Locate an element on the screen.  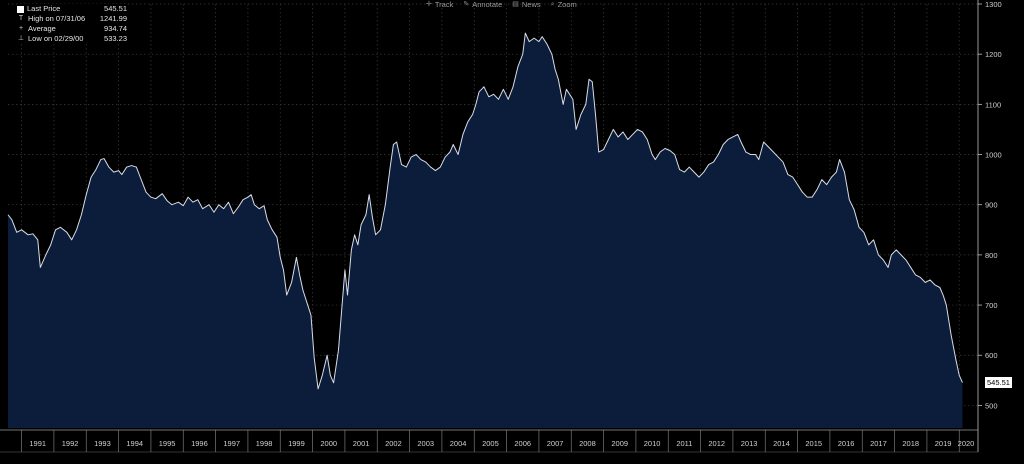
x-tick-label: 2013 is located at coordinates (749, 443).